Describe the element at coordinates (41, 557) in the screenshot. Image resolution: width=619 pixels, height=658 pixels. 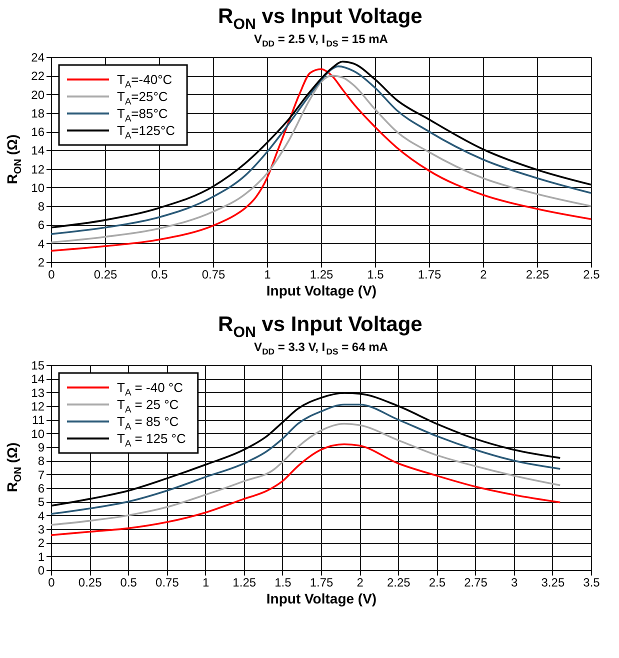
I see `y-tick-label: 1` at that location.